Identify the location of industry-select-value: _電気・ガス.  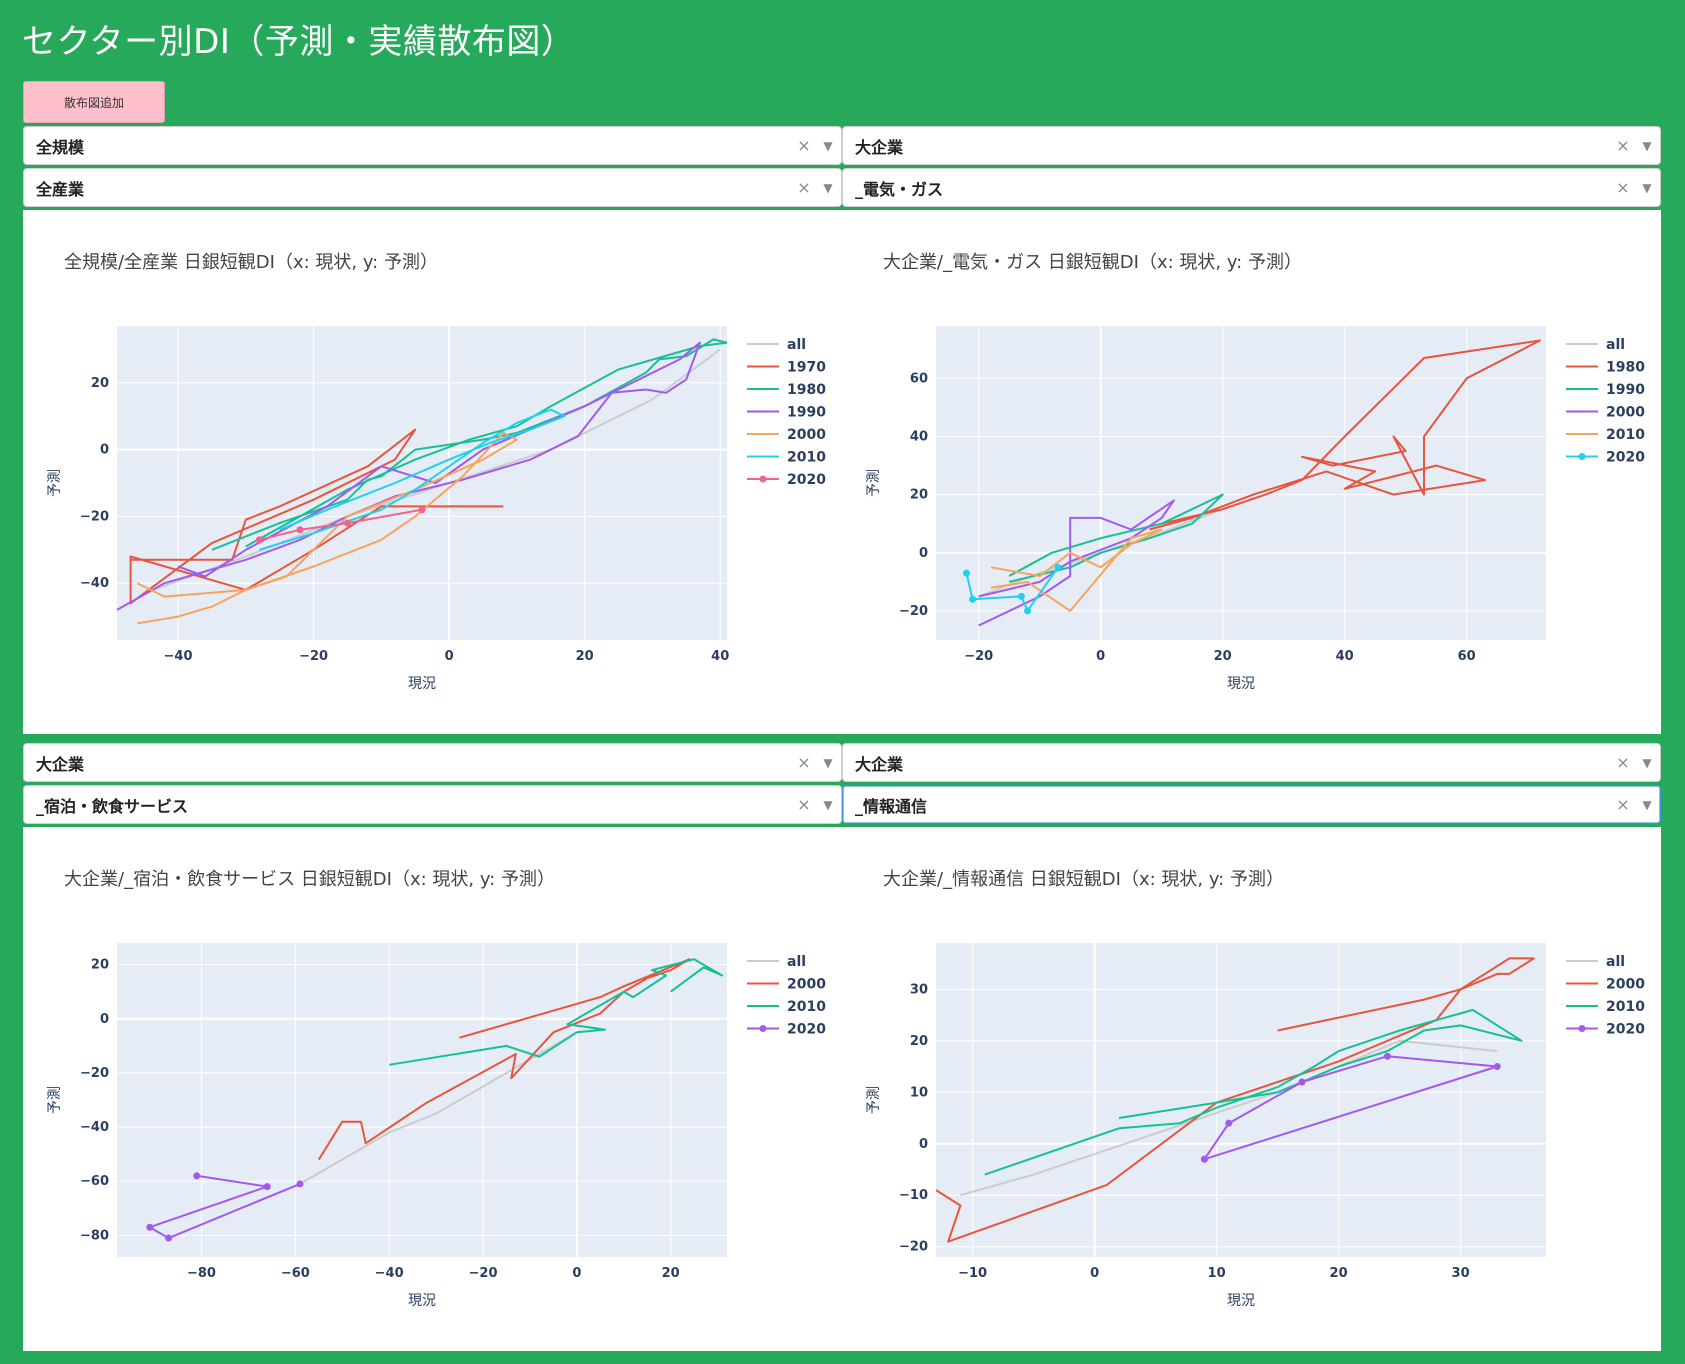
(899, 189).